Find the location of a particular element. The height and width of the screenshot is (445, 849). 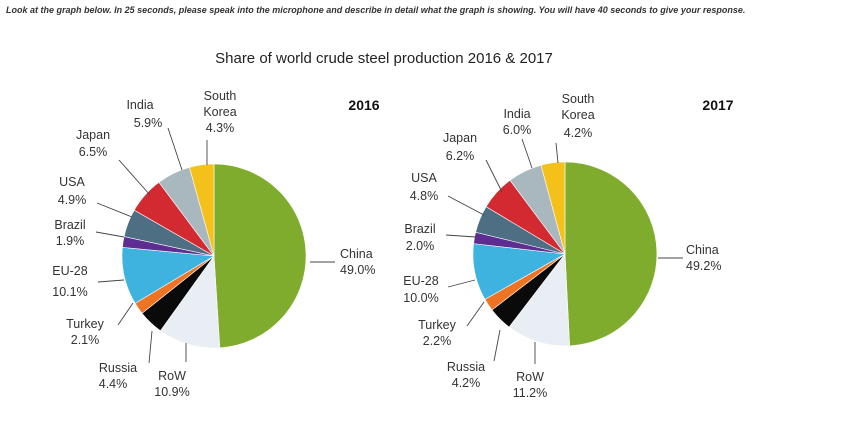

slice-value-china-2016: 49.0% is located at coordinates (357, 270).